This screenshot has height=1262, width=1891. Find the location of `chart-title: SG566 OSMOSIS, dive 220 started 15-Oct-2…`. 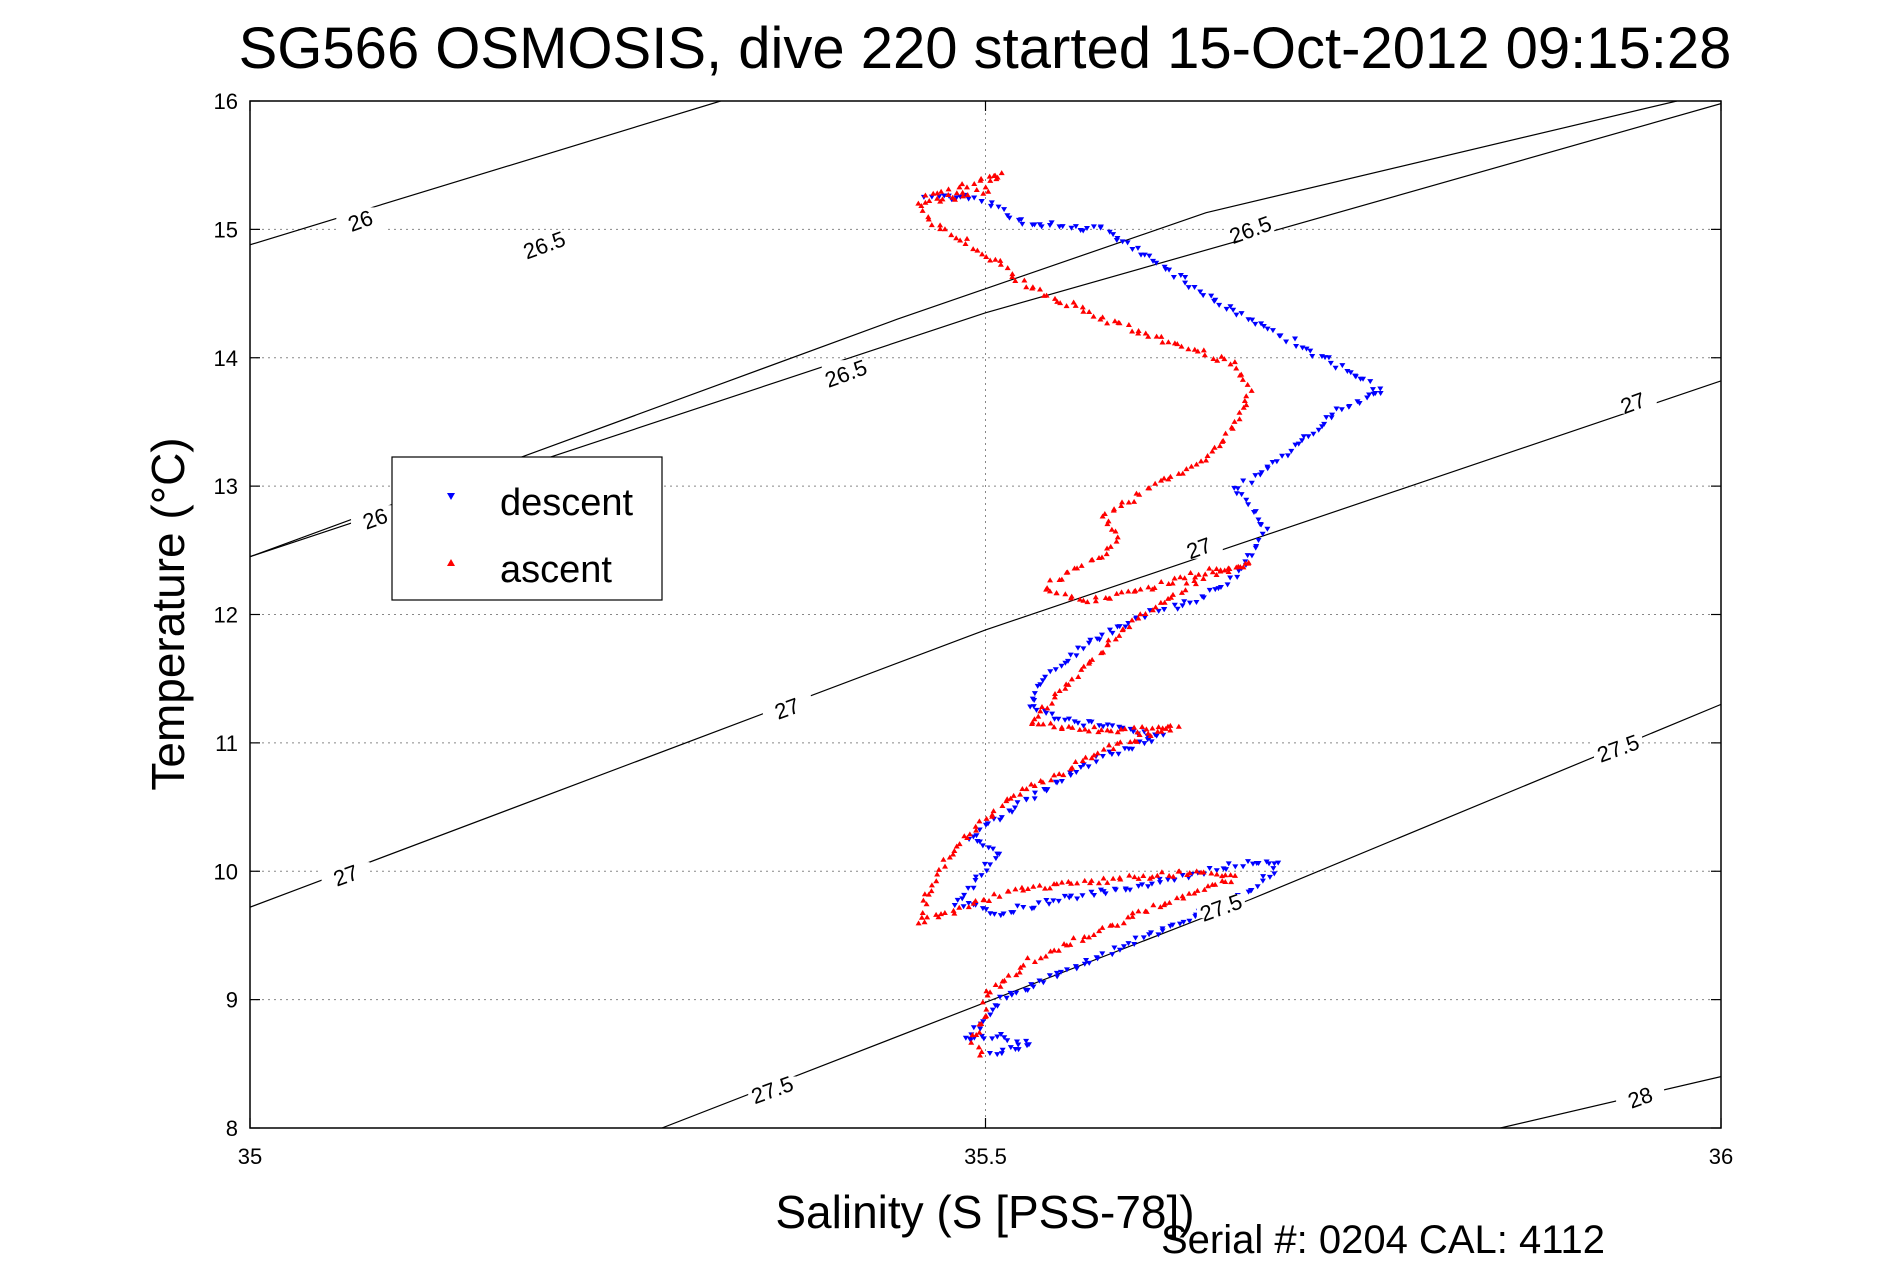

chart-title: SG566 OSMOSIS, dive 220 started 15-Oct-2… is located at coordinates (985, 48).